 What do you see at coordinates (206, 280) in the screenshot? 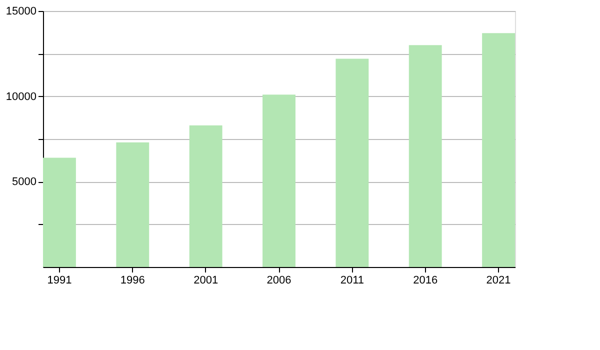
I see `x-tick-label: 2001` at bounding box center [206, 280].